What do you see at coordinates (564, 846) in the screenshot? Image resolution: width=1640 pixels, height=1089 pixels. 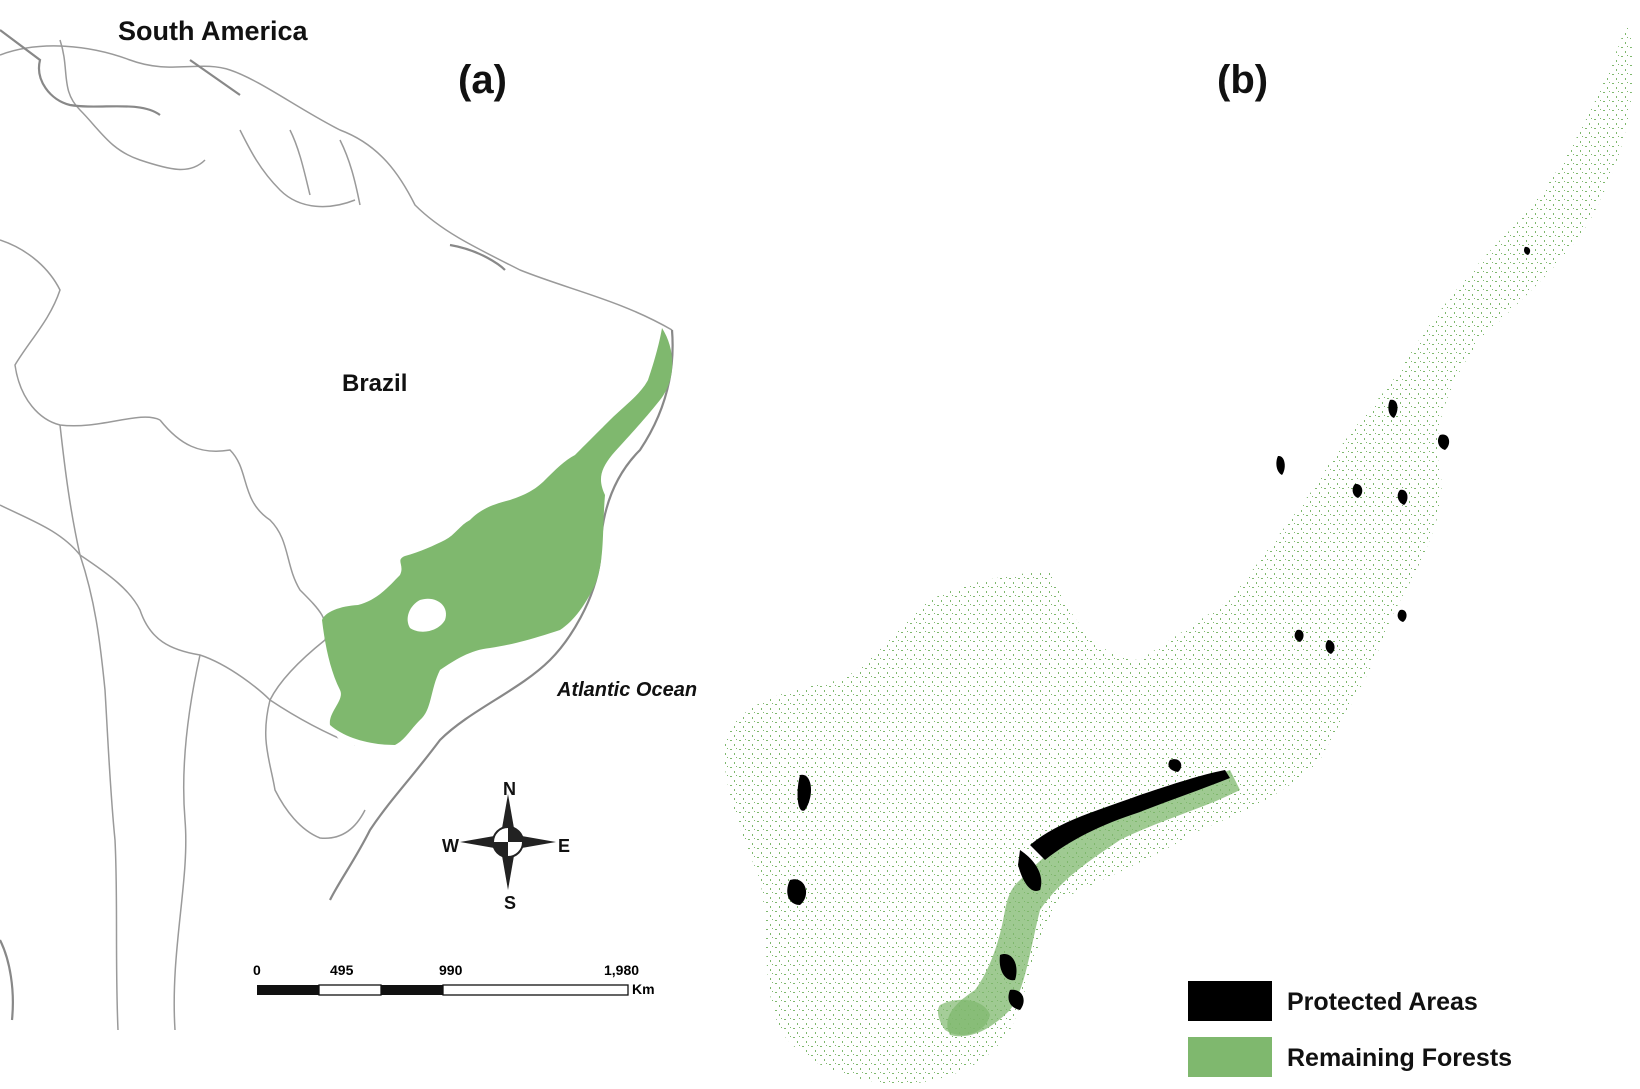 I see `compass-east-label: E` at bounding box center [564, 846].